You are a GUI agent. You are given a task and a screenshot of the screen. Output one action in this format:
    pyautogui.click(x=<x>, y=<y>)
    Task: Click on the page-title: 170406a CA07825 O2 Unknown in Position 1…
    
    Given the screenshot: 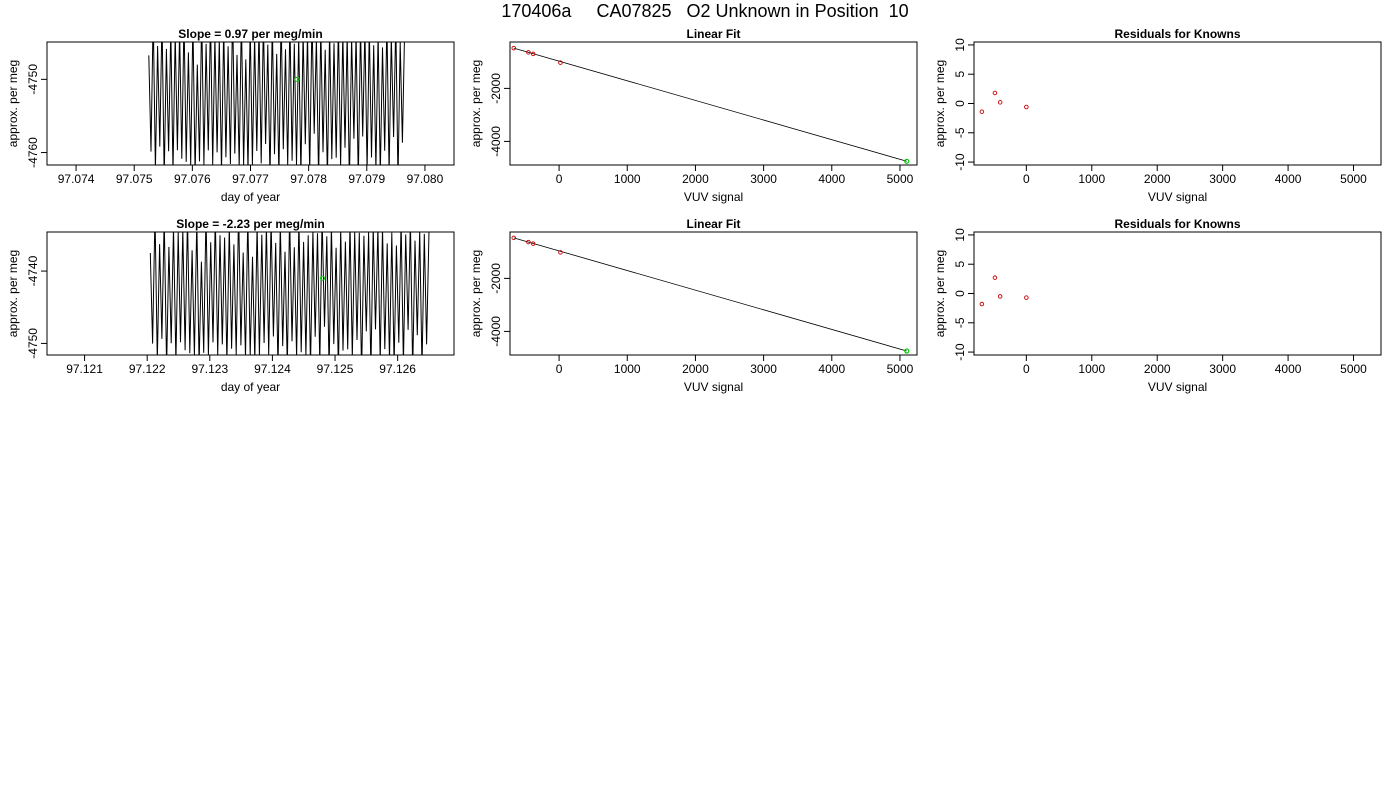 What is the action you would take?
    pyautogui.click(x=705, y=11)
    